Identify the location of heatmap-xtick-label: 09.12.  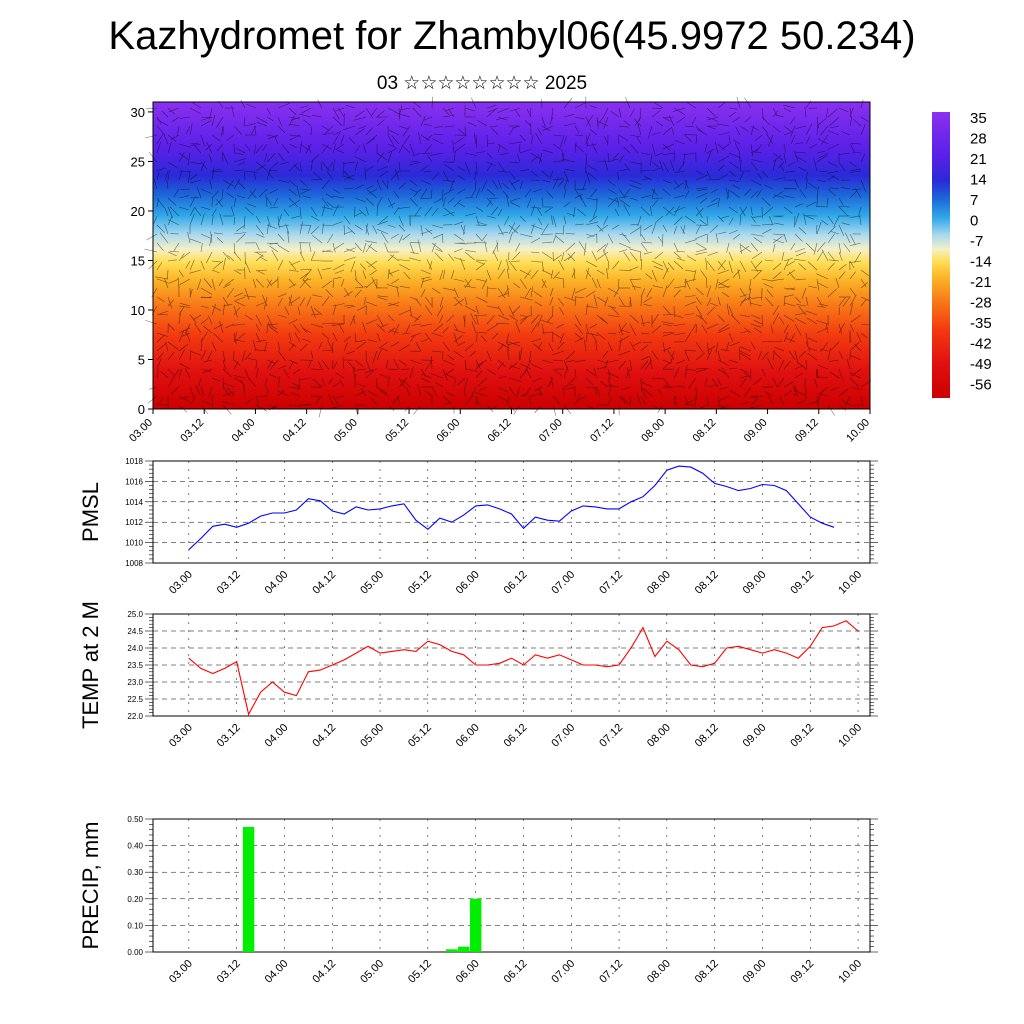
(807, 431).